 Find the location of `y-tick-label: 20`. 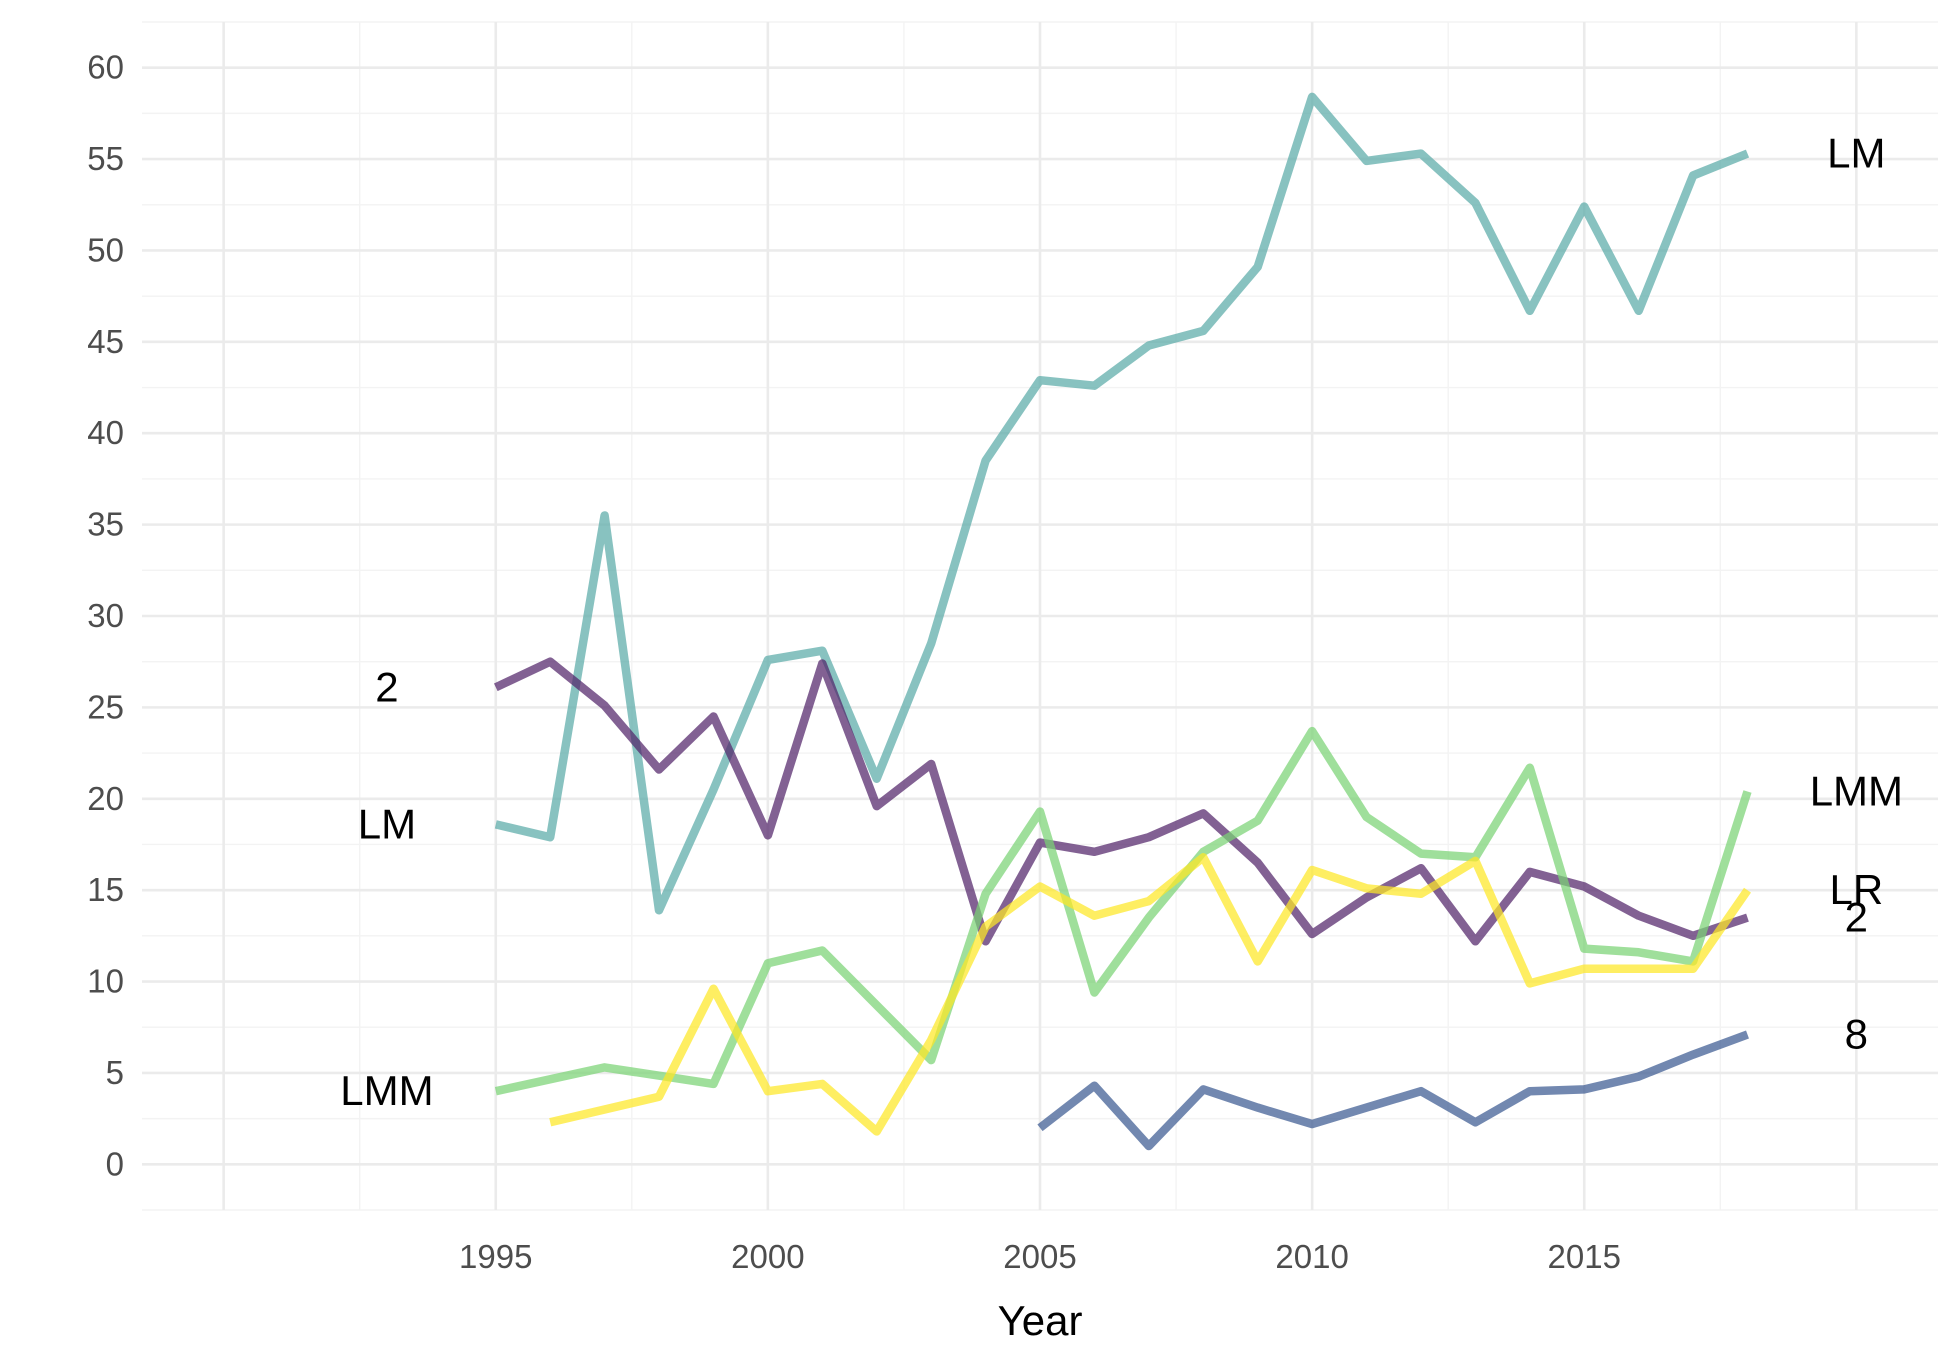

y-tick-label: 20 is located at coordinates (105, 798).